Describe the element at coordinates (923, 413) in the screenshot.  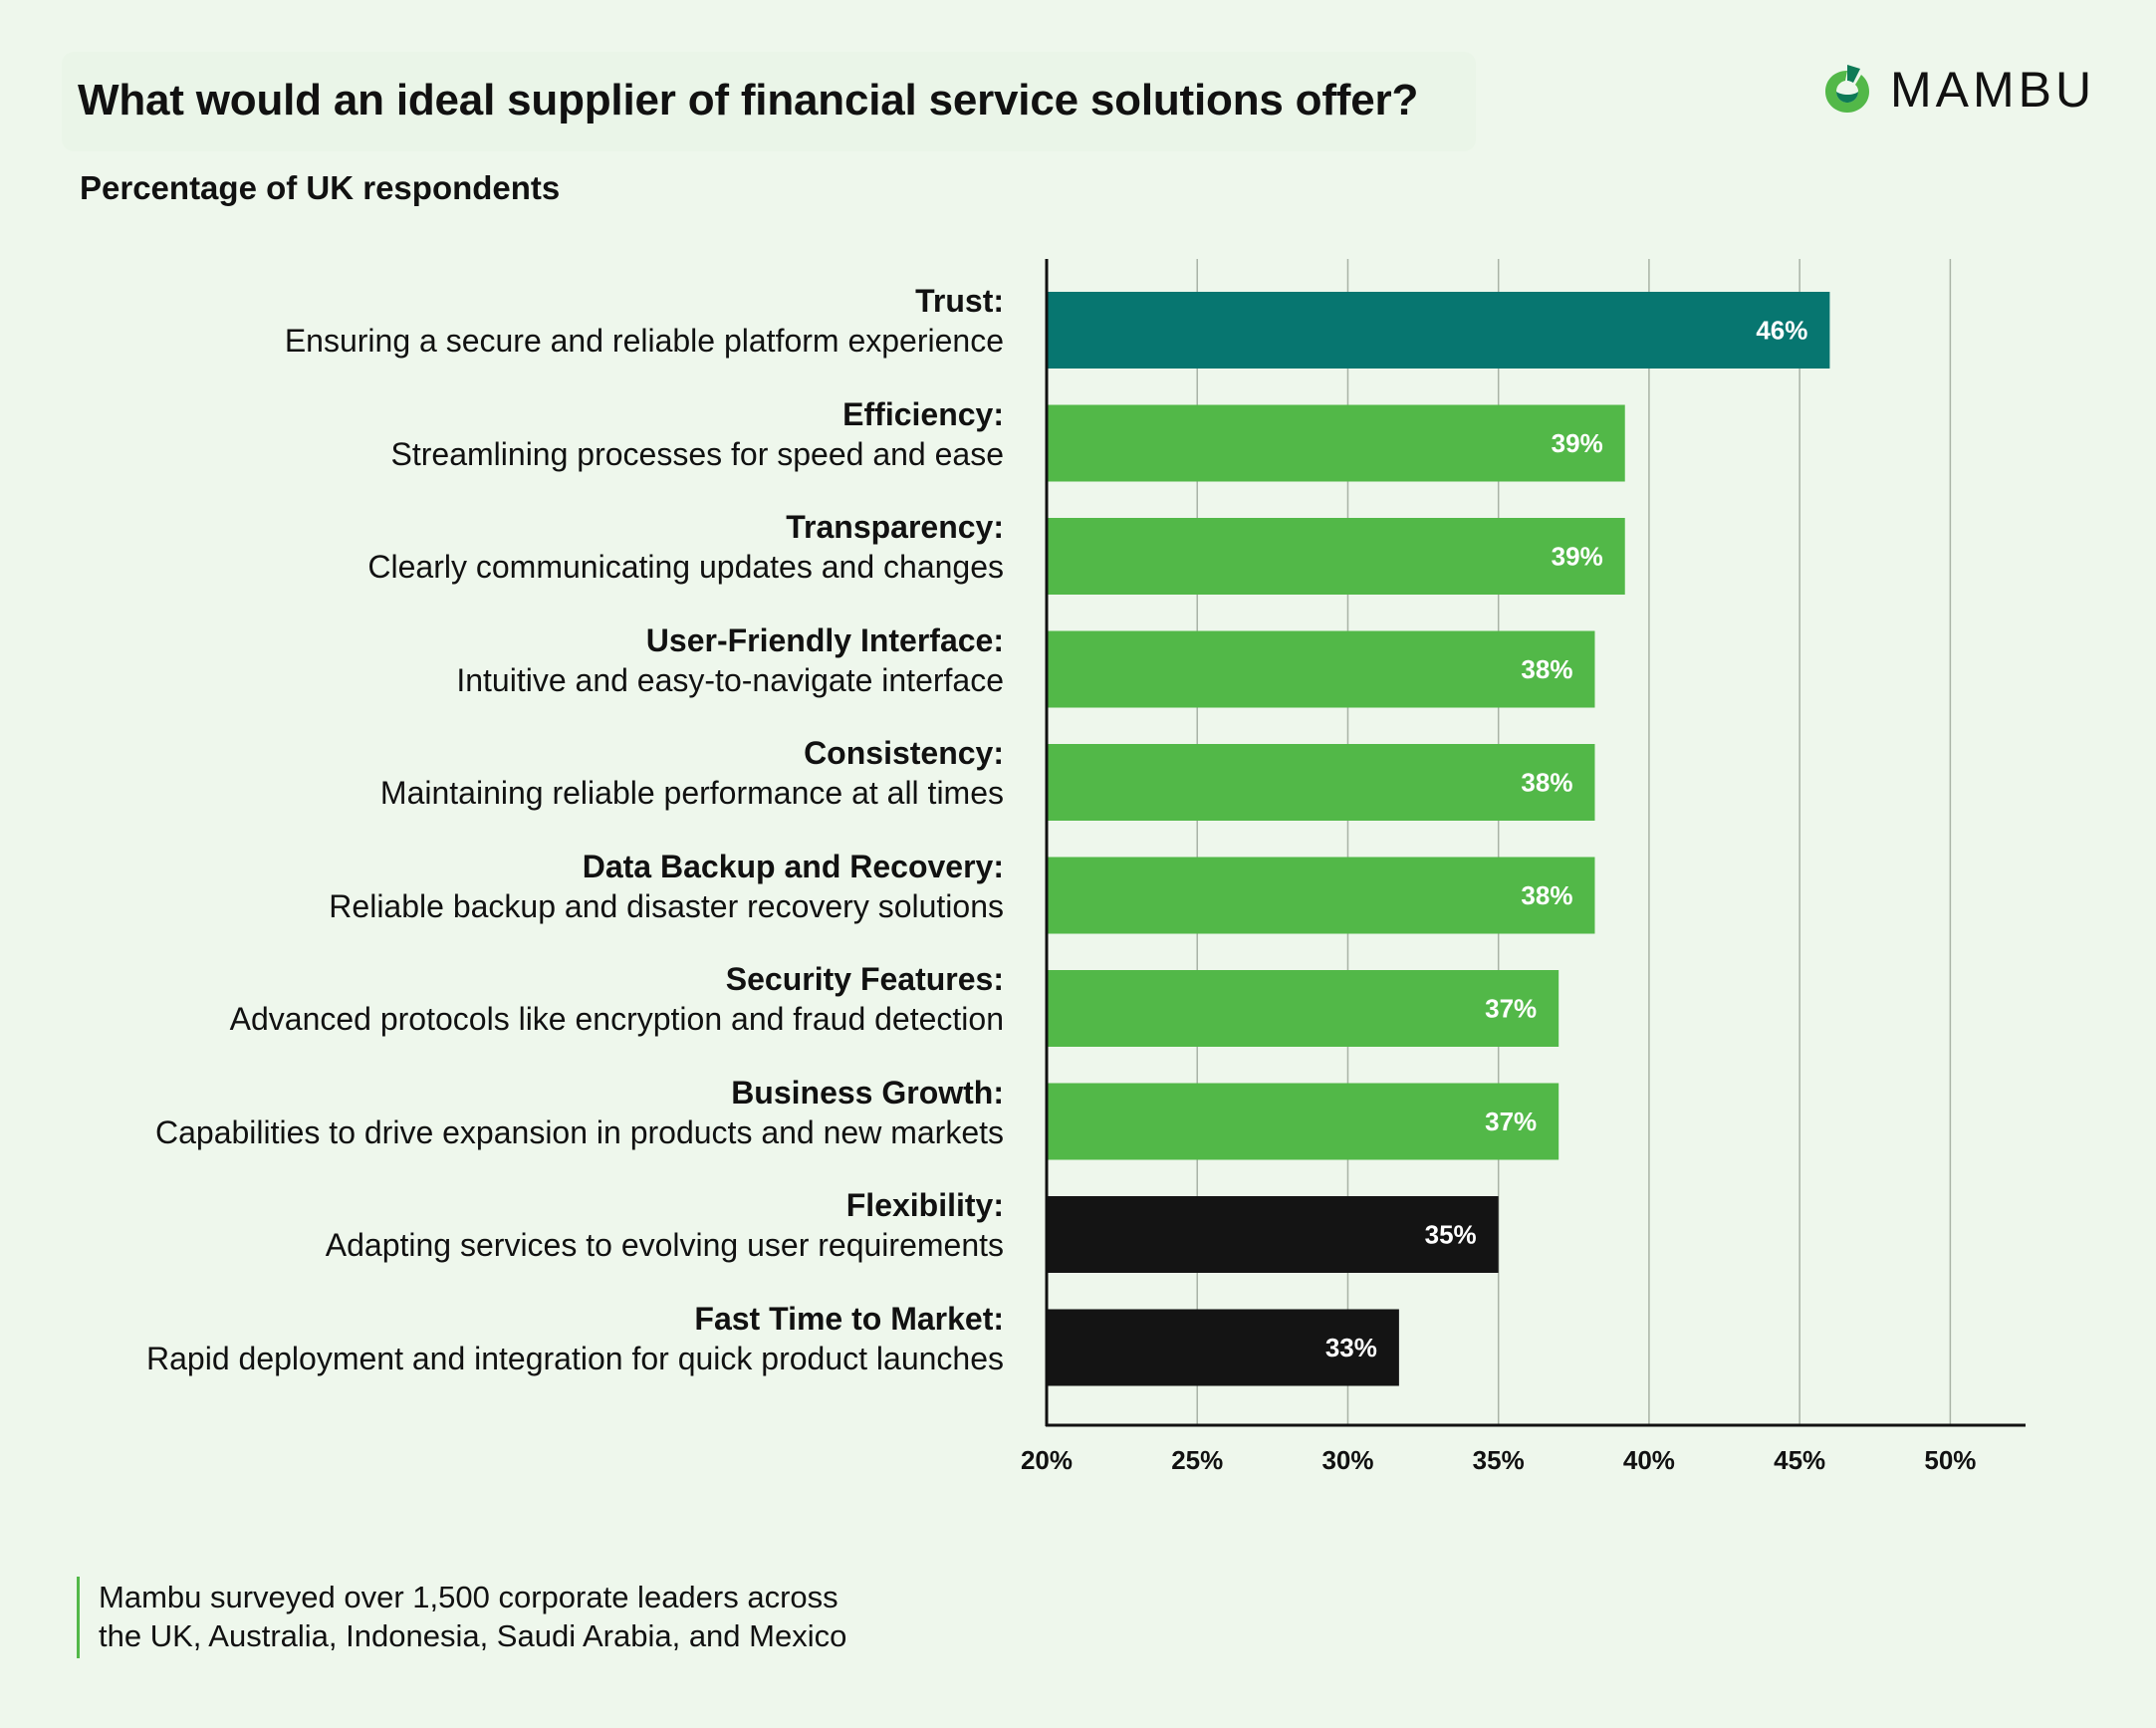
I see `category-name: Efficiency:` at that location.